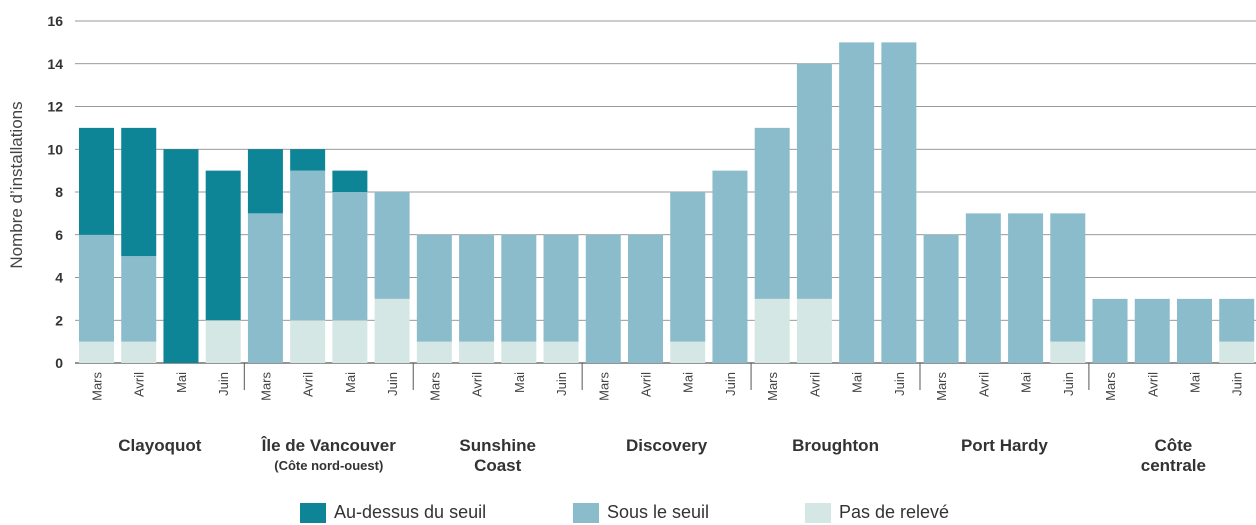 Image resolution: width=1256 pixels, height=525 pixels. I want to click on legend-item-no-reading: Pas de relevé, so click(877, 512).